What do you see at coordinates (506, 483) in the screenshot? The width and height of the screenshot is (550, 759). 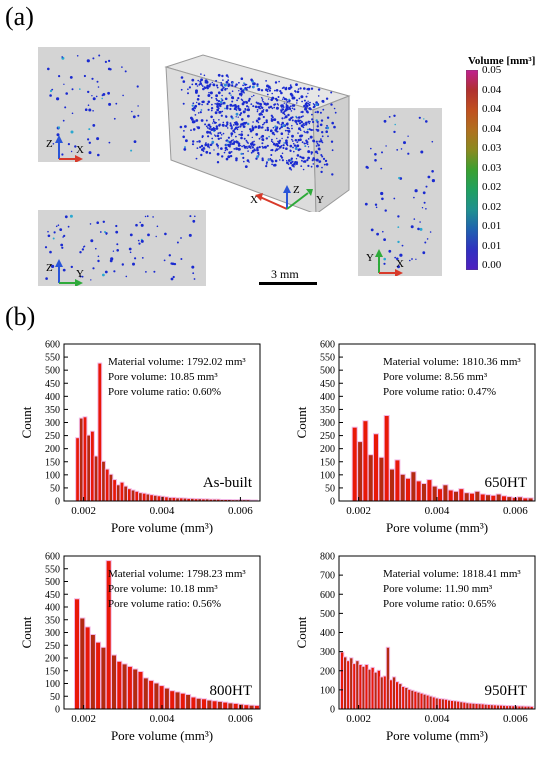 I see `sample-label: 650HT` at bounding box center [506, 483].